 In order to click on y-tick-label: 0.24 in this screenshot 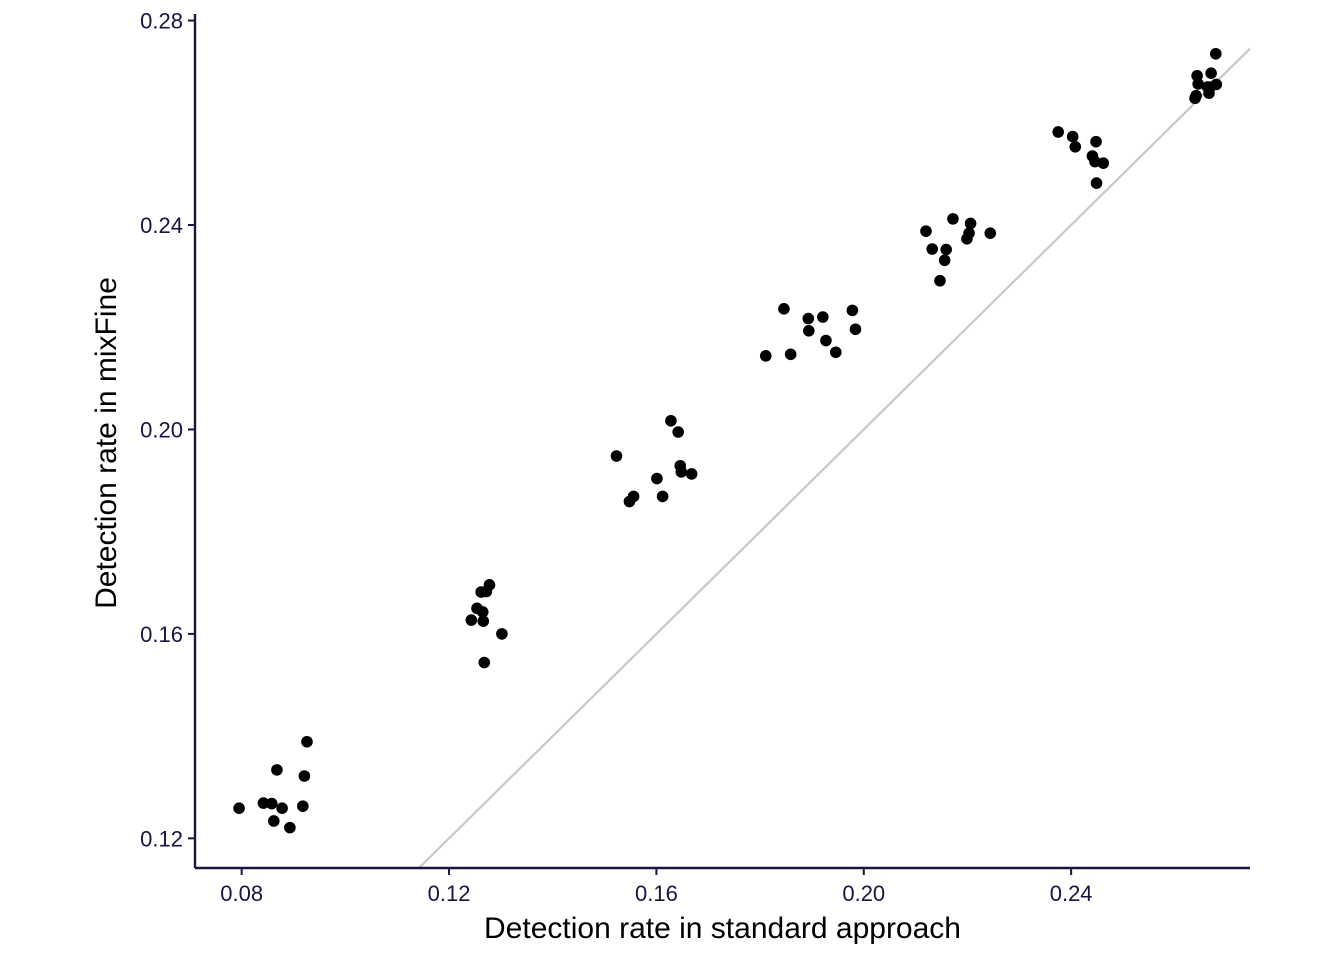, I will do `click(161, 225)`.